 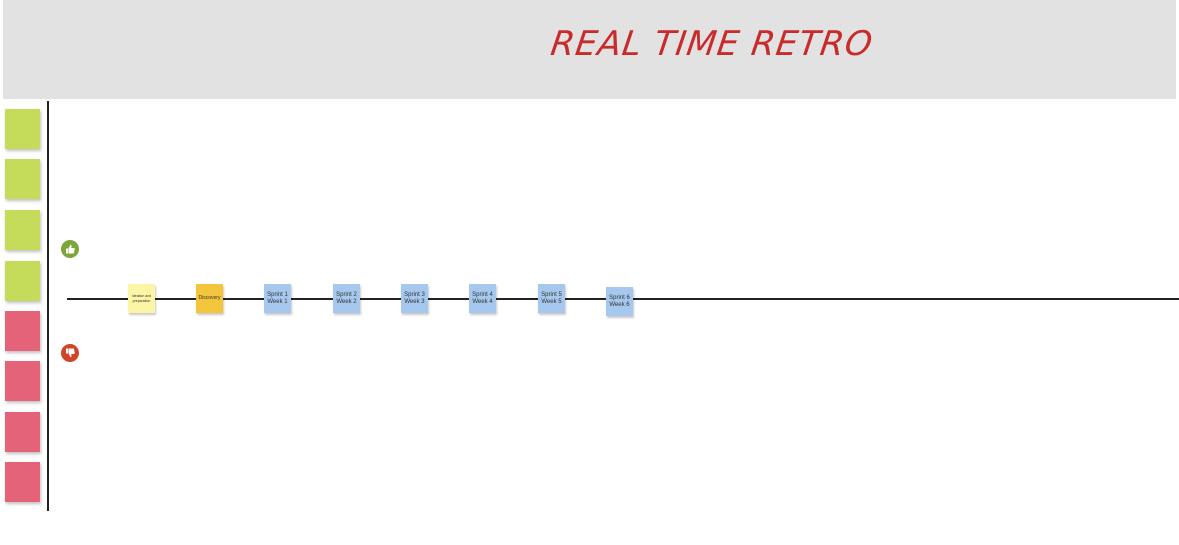 I want to click on thumbs-up-icon, so click(x=70, y=249).